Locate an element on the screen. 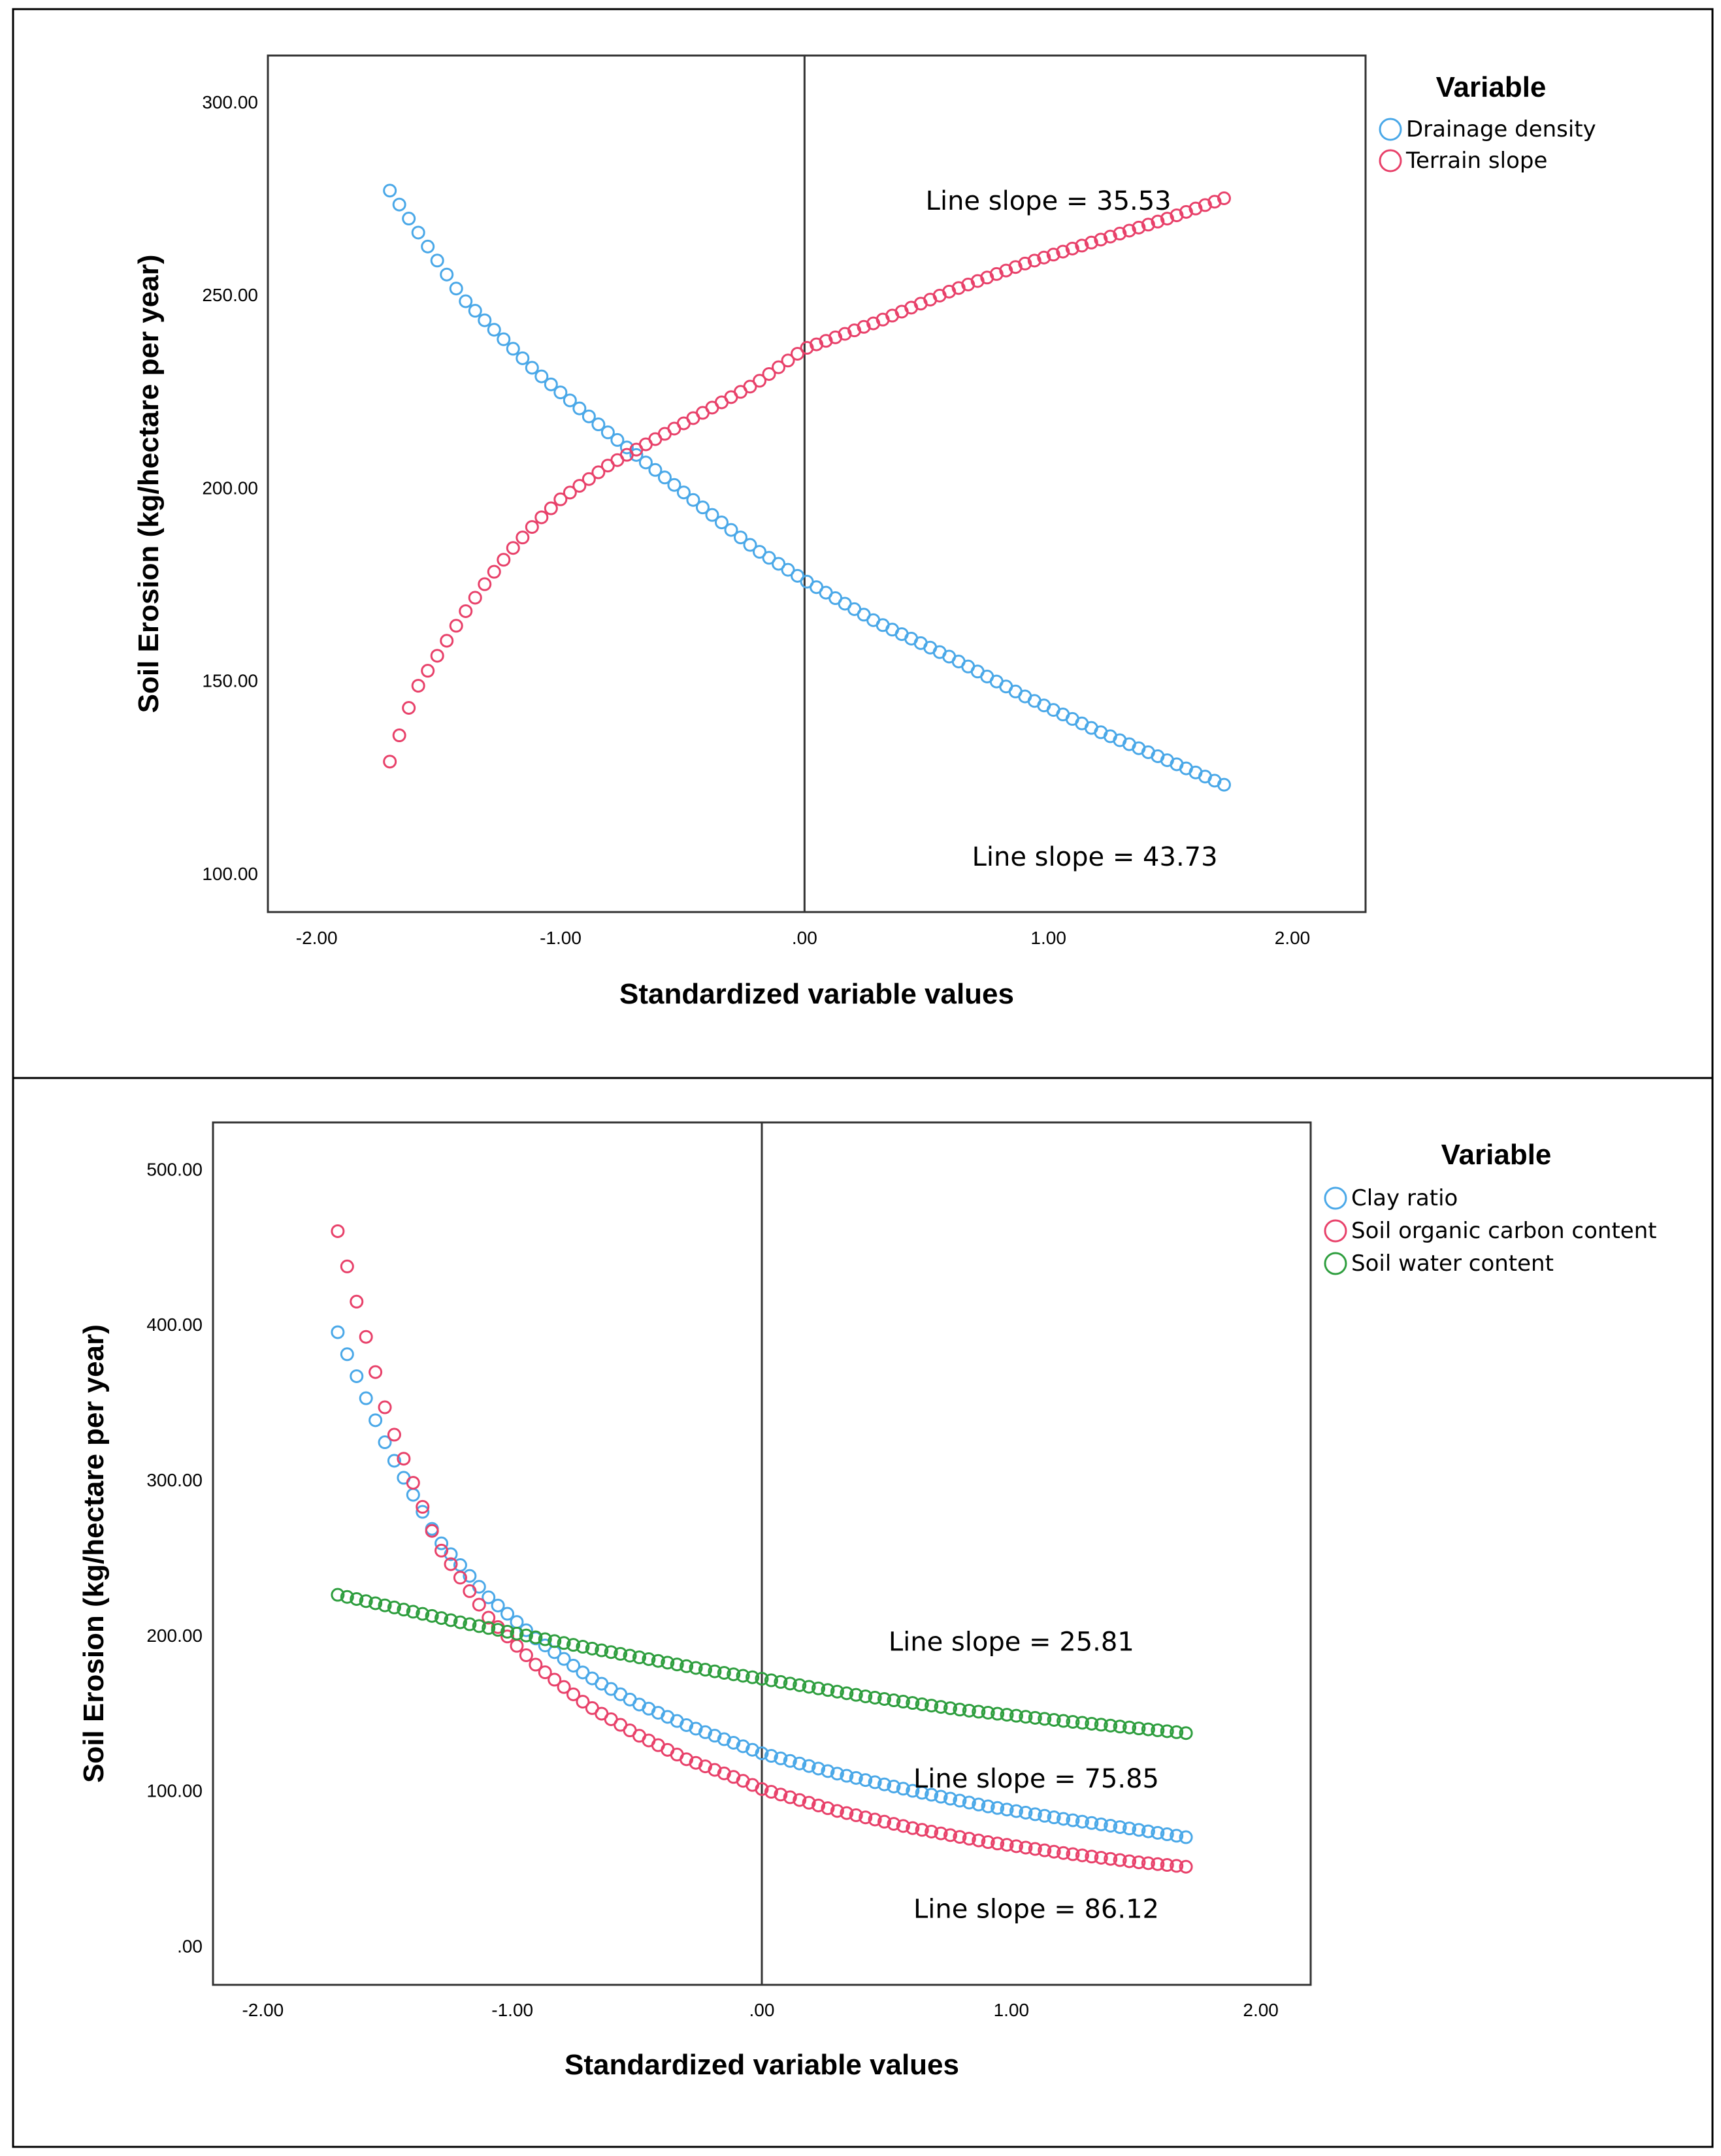  line-slope-annotation: Line slope = 86.12 is located at coordinates (1036, 1910).